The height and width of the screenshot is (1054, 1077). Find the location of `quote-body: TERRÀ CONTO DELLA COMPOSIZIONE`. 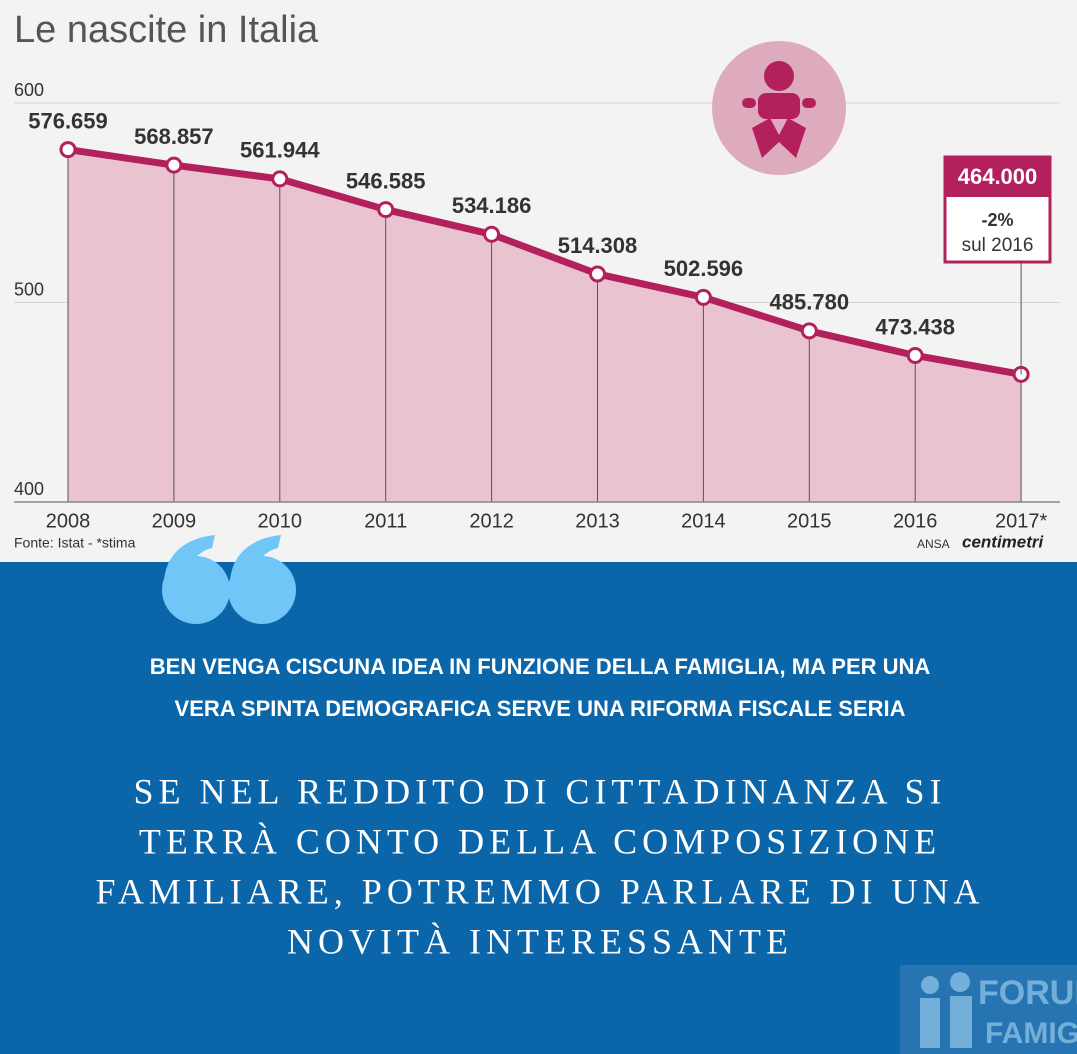

quote-body: TERRÀ CONTO DELLA COMPOSIZIONE is located at coordinates (540, 841).